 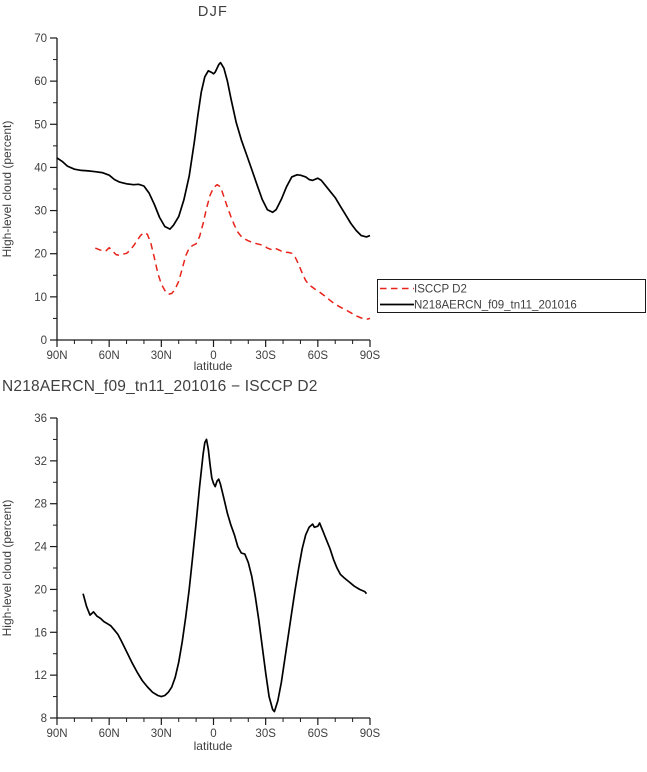 I want to click on bottom-chart-title: N218AERCN_f09_tn11_201016 − ISCCP D2, so click(x=160, y=386).